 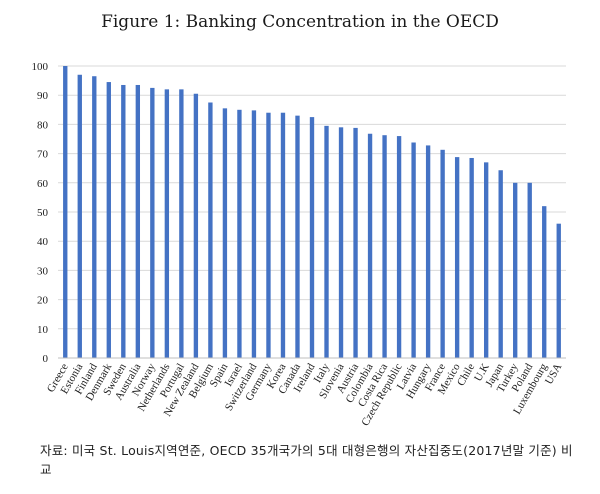 What do you see at coordinates (40, 67) in the screenshot?
I see `y-tick-label: 100` at bounding box center [40, 67].